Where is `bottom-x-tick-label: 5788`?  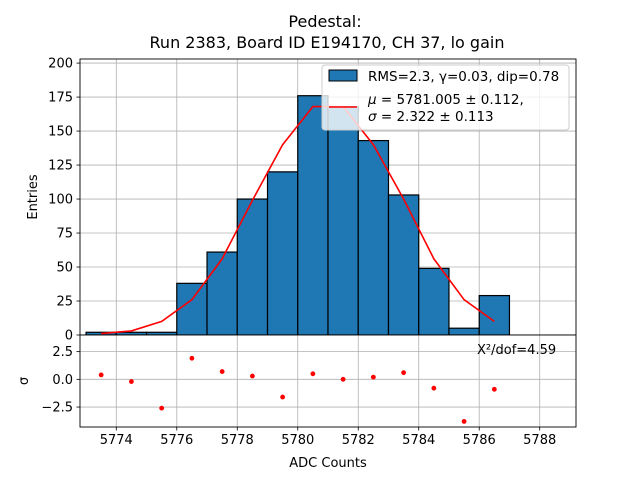
bottom-x-tick-label: 5788 is located at coordinates (539, 440).